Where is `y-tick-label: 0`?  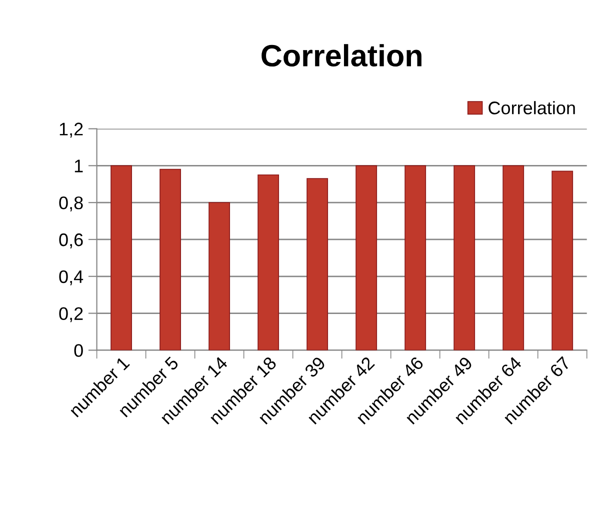 y-tick-label: 0 is located at coordinates (78, 350).